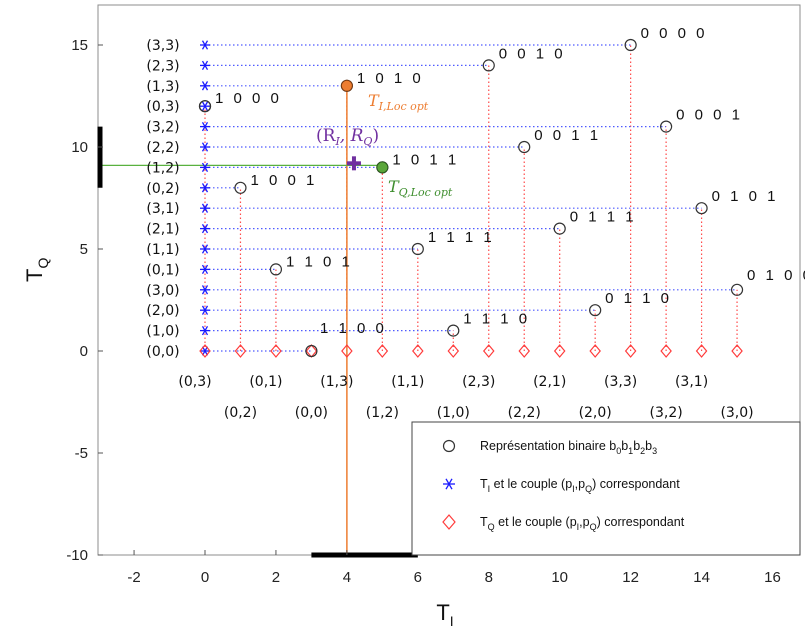 Image resolution: width=805 pixels, height=638 pixels. Describe the element at coordinates (336, 382) in the screenshot. I see `tq-pair-label: (1,3)` at that location.